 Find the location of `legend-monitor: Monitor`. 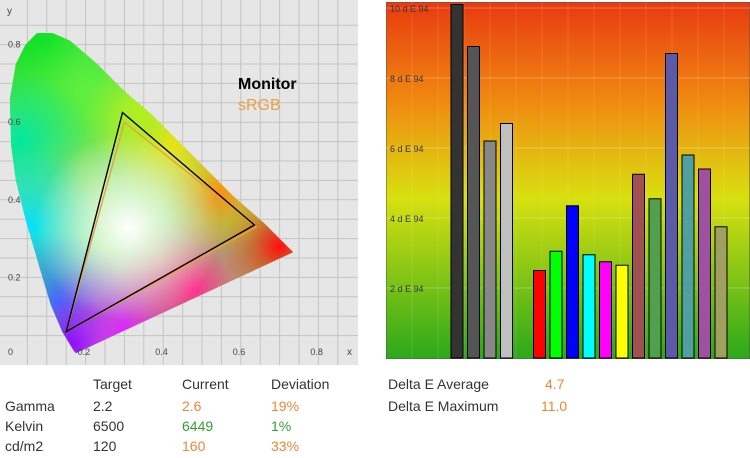

legend-monitor: Monitor is located at coordinates (267, 84).